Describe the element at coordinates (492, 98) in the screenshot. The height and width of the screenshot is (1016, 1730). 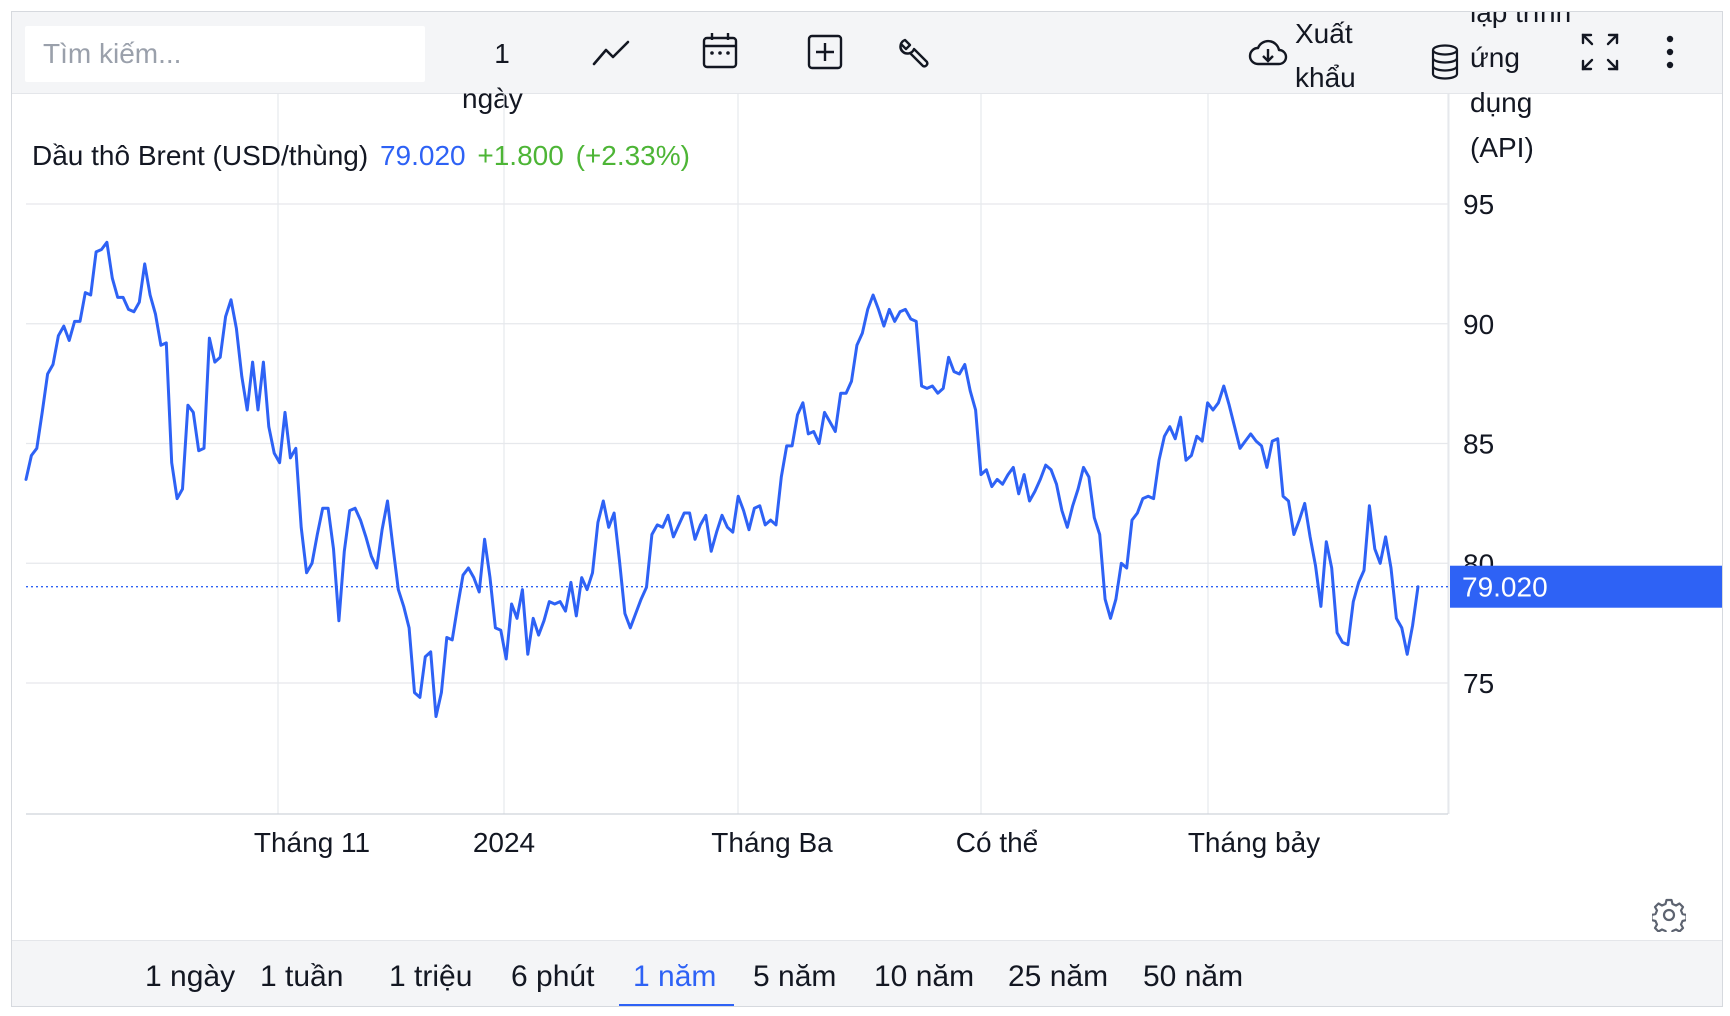
I see `interval-unit: ngày` at that location.